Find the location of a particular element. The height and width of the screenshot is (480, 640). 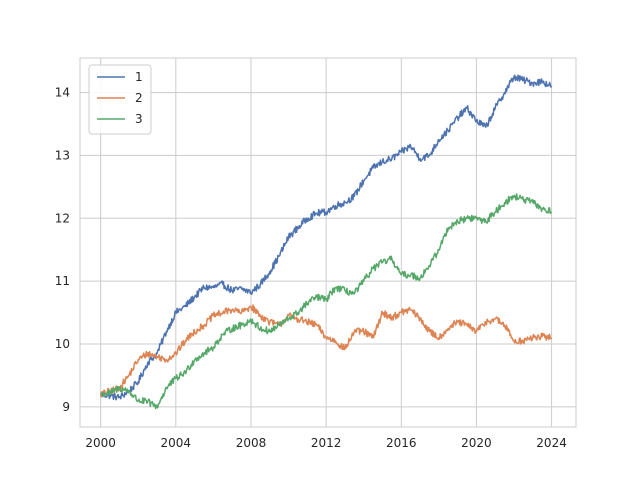

x-tick-label: 2012 is located at coordinates (326, 443).